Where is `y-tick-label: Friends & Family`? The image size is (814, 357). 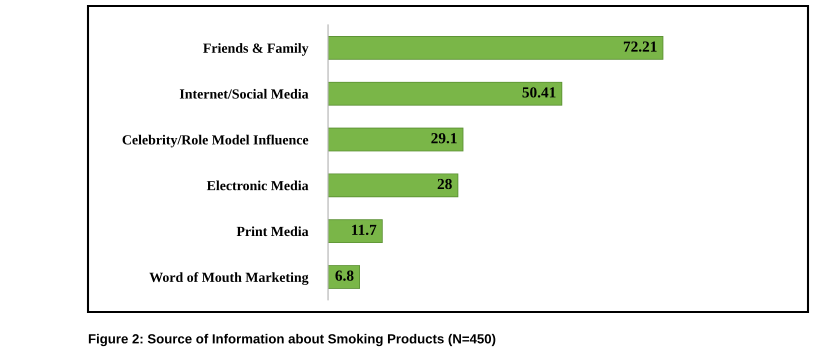 y-tick-label: Friends & Family is located at coordinates (255, 49).